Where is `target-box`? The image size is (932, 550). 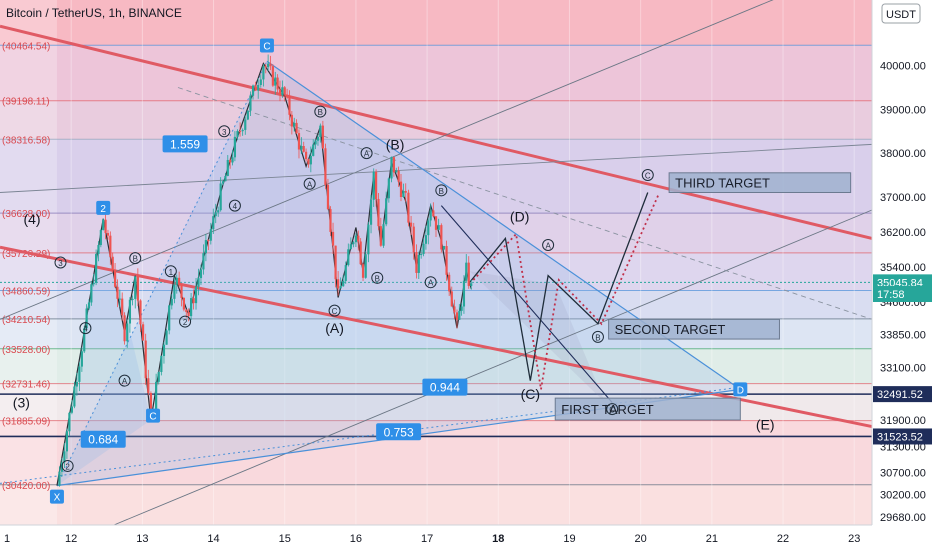
target-box is located at coordinates (647, 409).